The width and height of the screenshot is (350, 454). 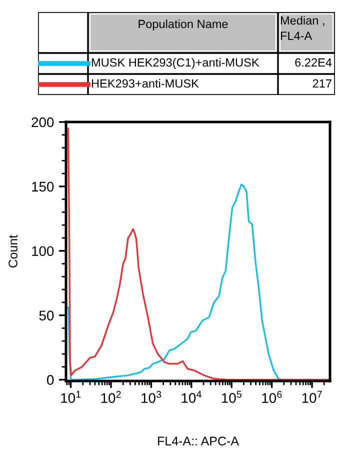 What do you see at coordinates (302, 28) in the screenshot?
I see `text: Median , FL4-A` at bounding box center [302, 28].